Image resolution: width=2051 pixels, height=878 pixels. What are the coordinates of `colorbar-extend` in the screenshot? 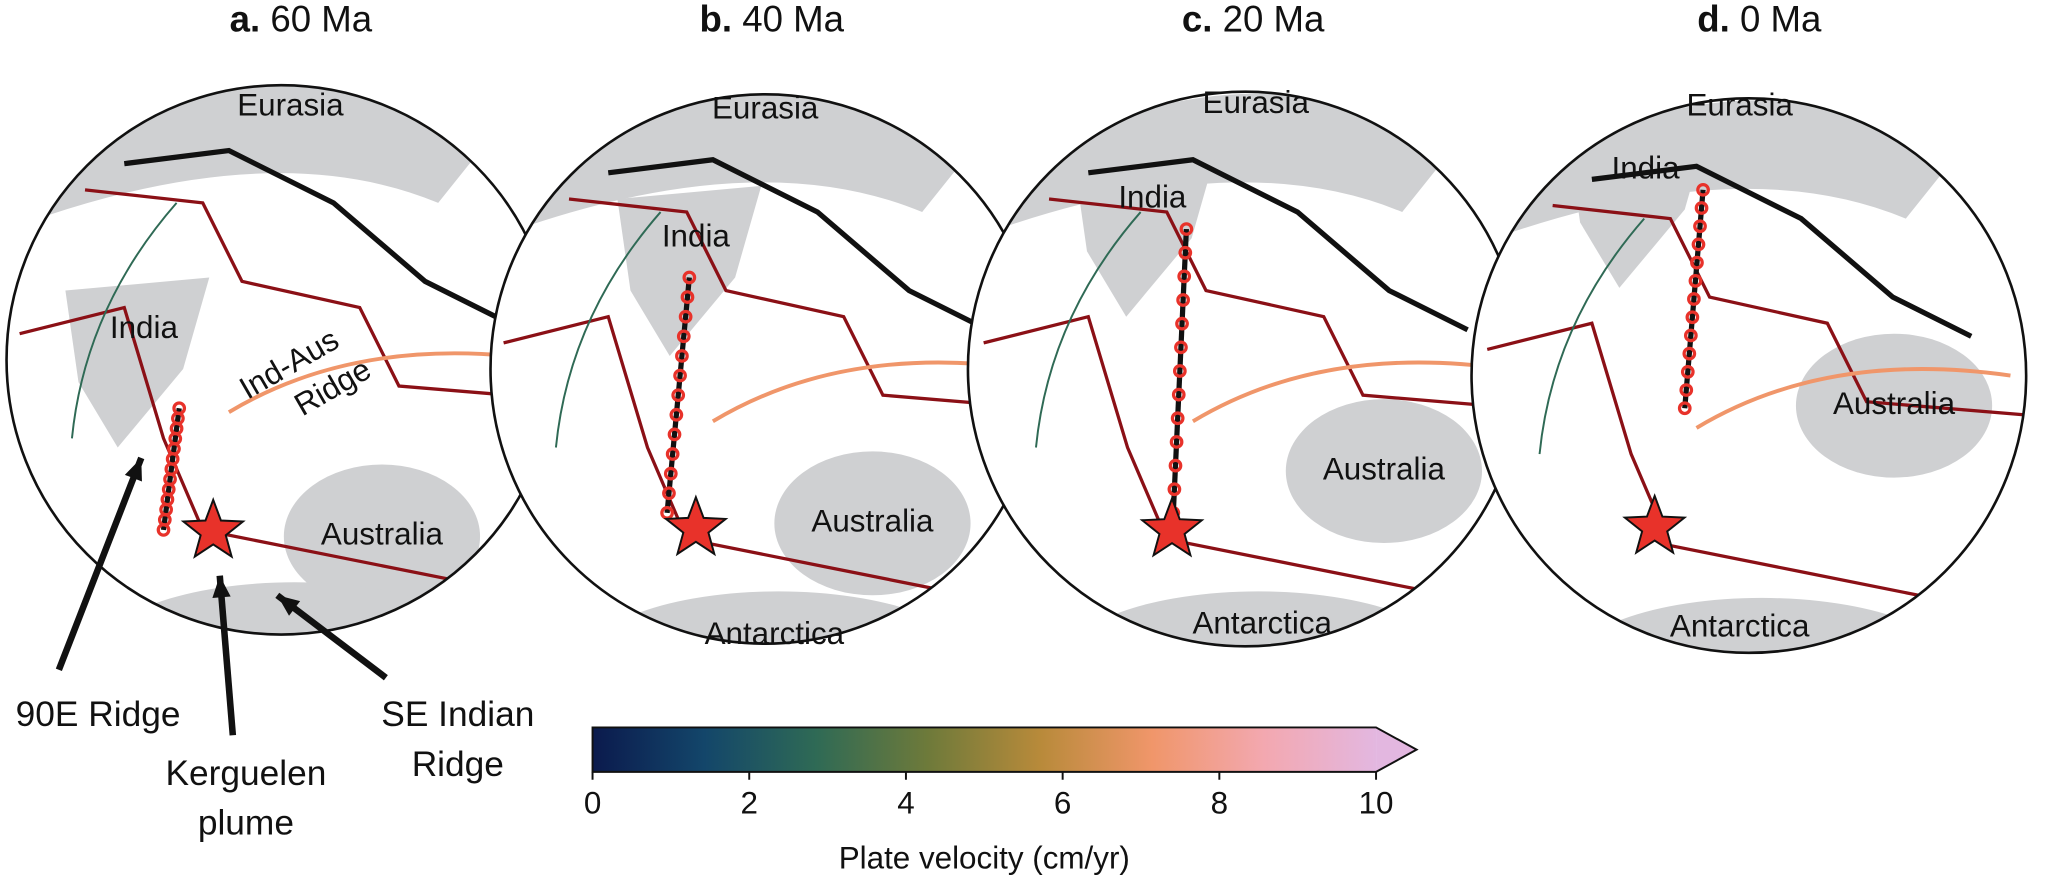 It's located at (1396, 749).